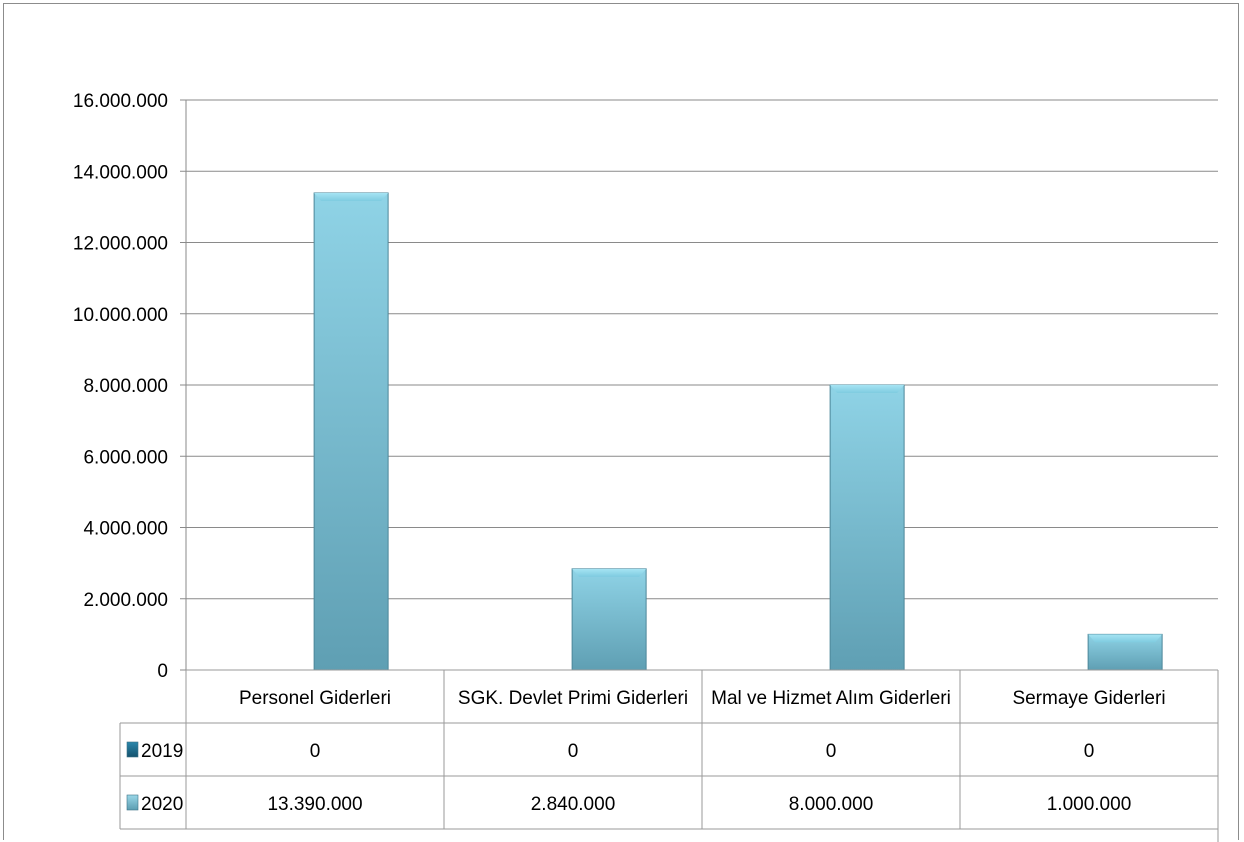 The image size is (1244, 842). I want to click on data-table-value: 8.000.000, so click(831, 804).